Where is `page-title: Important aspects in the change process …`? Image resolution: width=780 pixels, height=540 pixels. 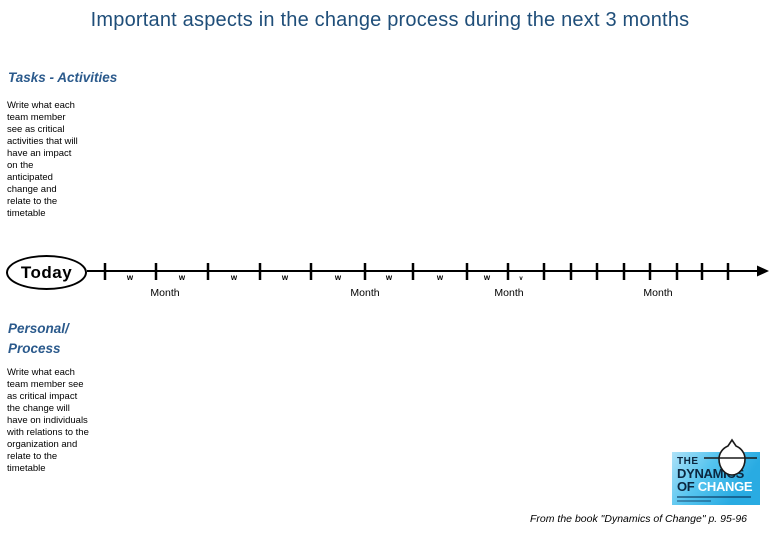 page-title: Important aspects in the change process … is located at coordinates (390, 20).